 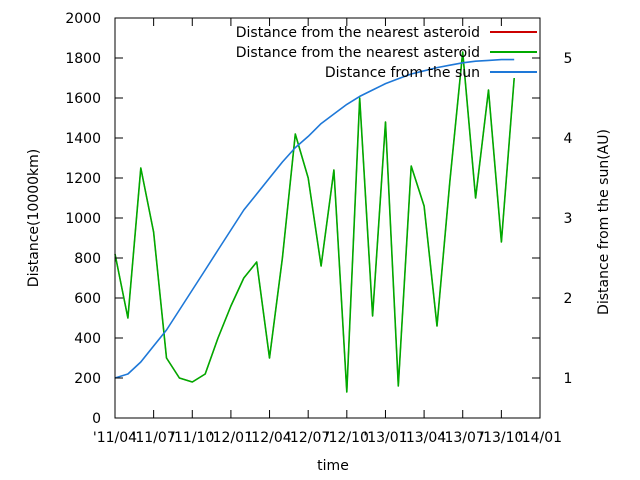 I want to click on x-tick-label: '14/01, so click(x=540, y=438).